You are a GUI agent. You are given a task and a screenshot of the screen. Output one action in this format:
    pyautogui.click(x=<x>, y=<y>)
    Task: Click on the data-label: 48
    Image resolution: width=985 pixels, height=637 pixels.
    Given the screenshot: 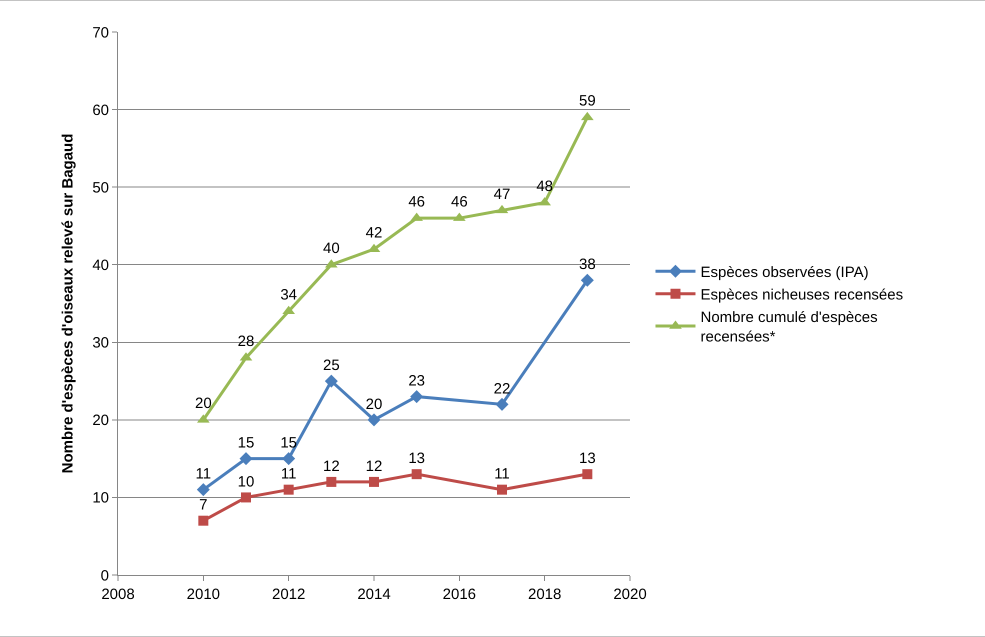 What is the action you would take?
    pyautogui.click(x=545, y=187)
    